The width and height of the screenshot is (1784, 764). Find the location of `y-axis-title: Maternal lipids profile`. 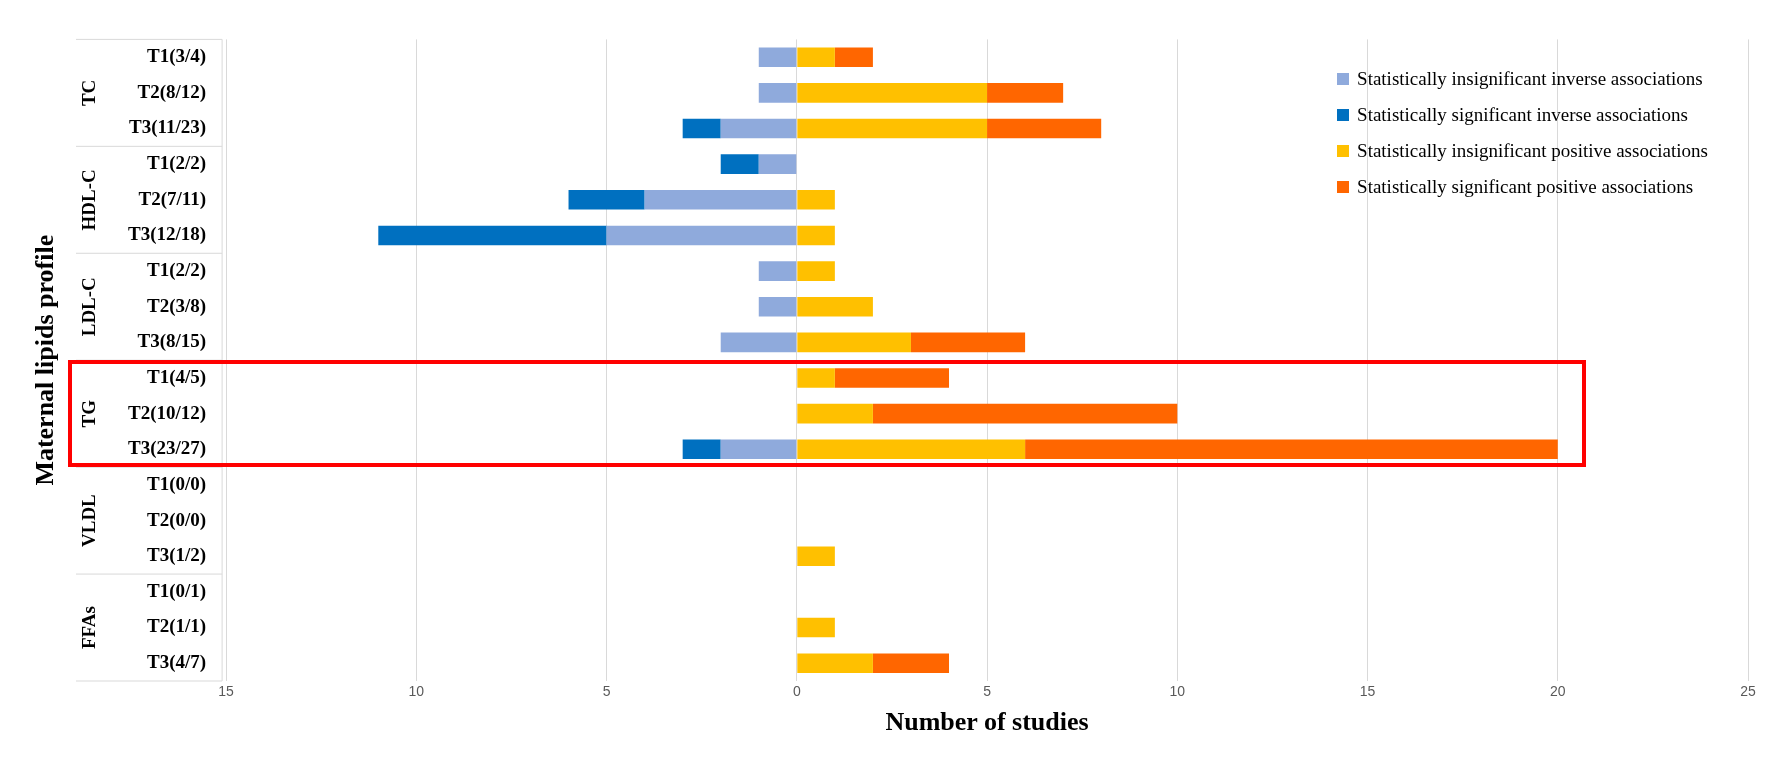

y-axis-title: Maternal lipids profile is located at coordinates (44, 360).